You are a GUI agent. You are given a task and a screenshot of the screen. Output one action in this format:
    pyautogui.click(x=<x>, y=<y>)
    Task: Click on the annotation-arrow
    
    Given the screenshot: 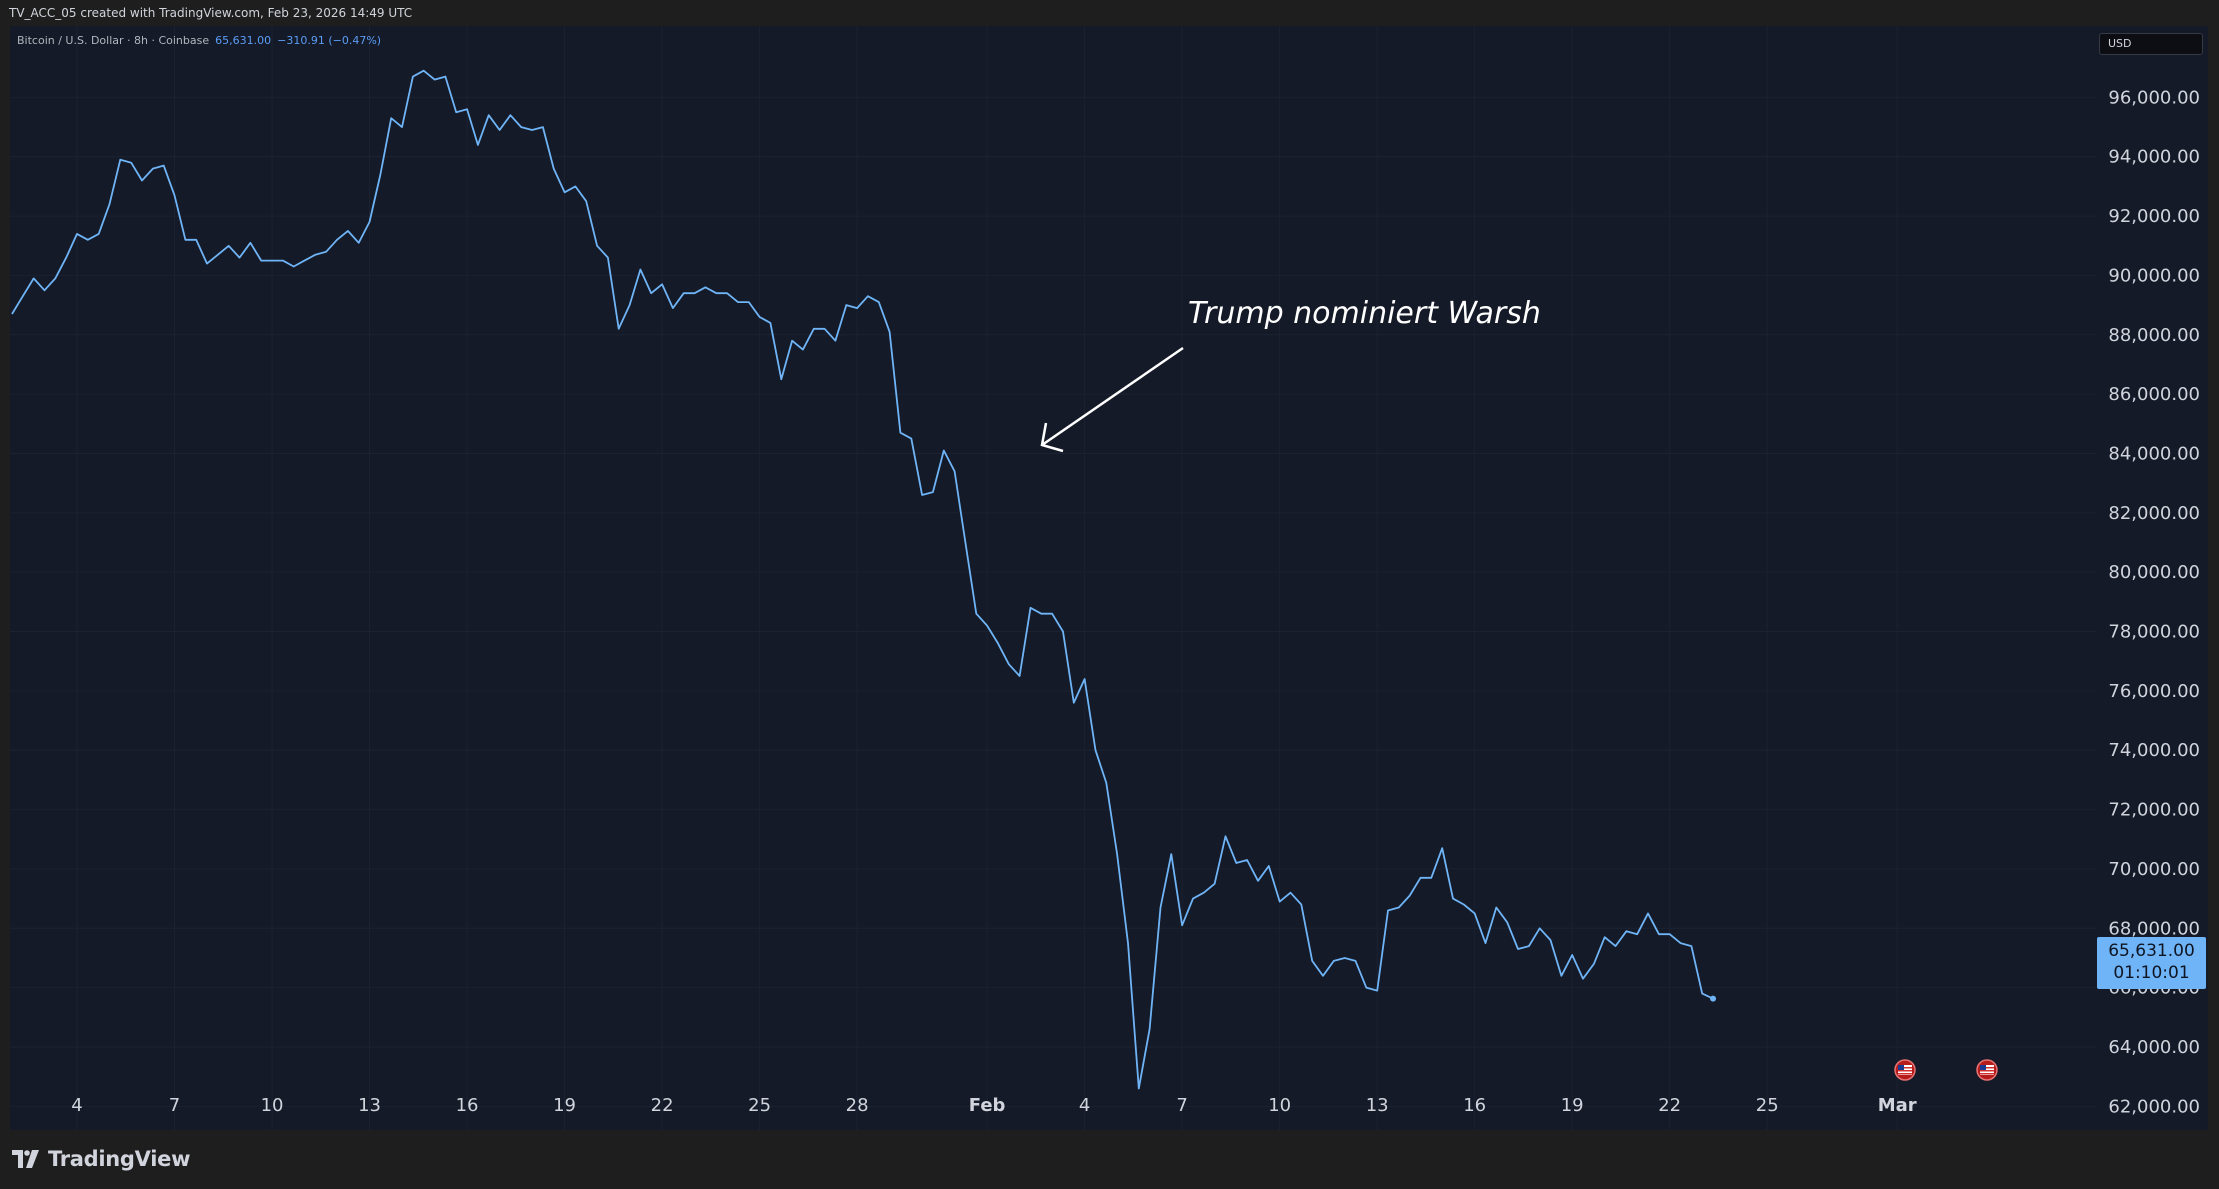 What is the action you would take?
    pyautogui.click(x=1112, y=396)
    